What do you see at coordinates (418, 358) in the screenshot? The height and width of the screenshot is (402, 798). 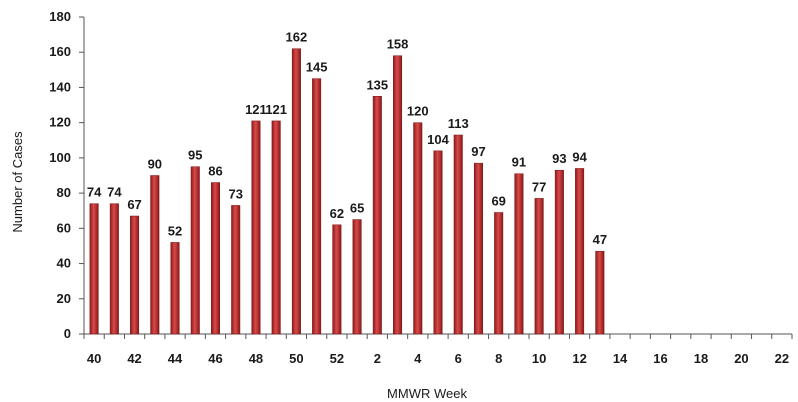 I see `x-tick-label: 4` at bounding box center [418, 358].